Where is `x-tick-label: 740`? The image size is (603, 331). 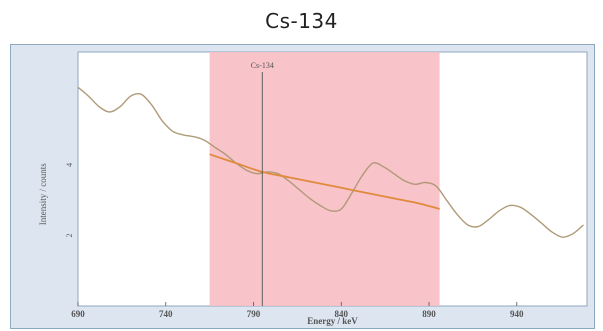 x-tick-label: 740 is located at coordinates (166, 314).